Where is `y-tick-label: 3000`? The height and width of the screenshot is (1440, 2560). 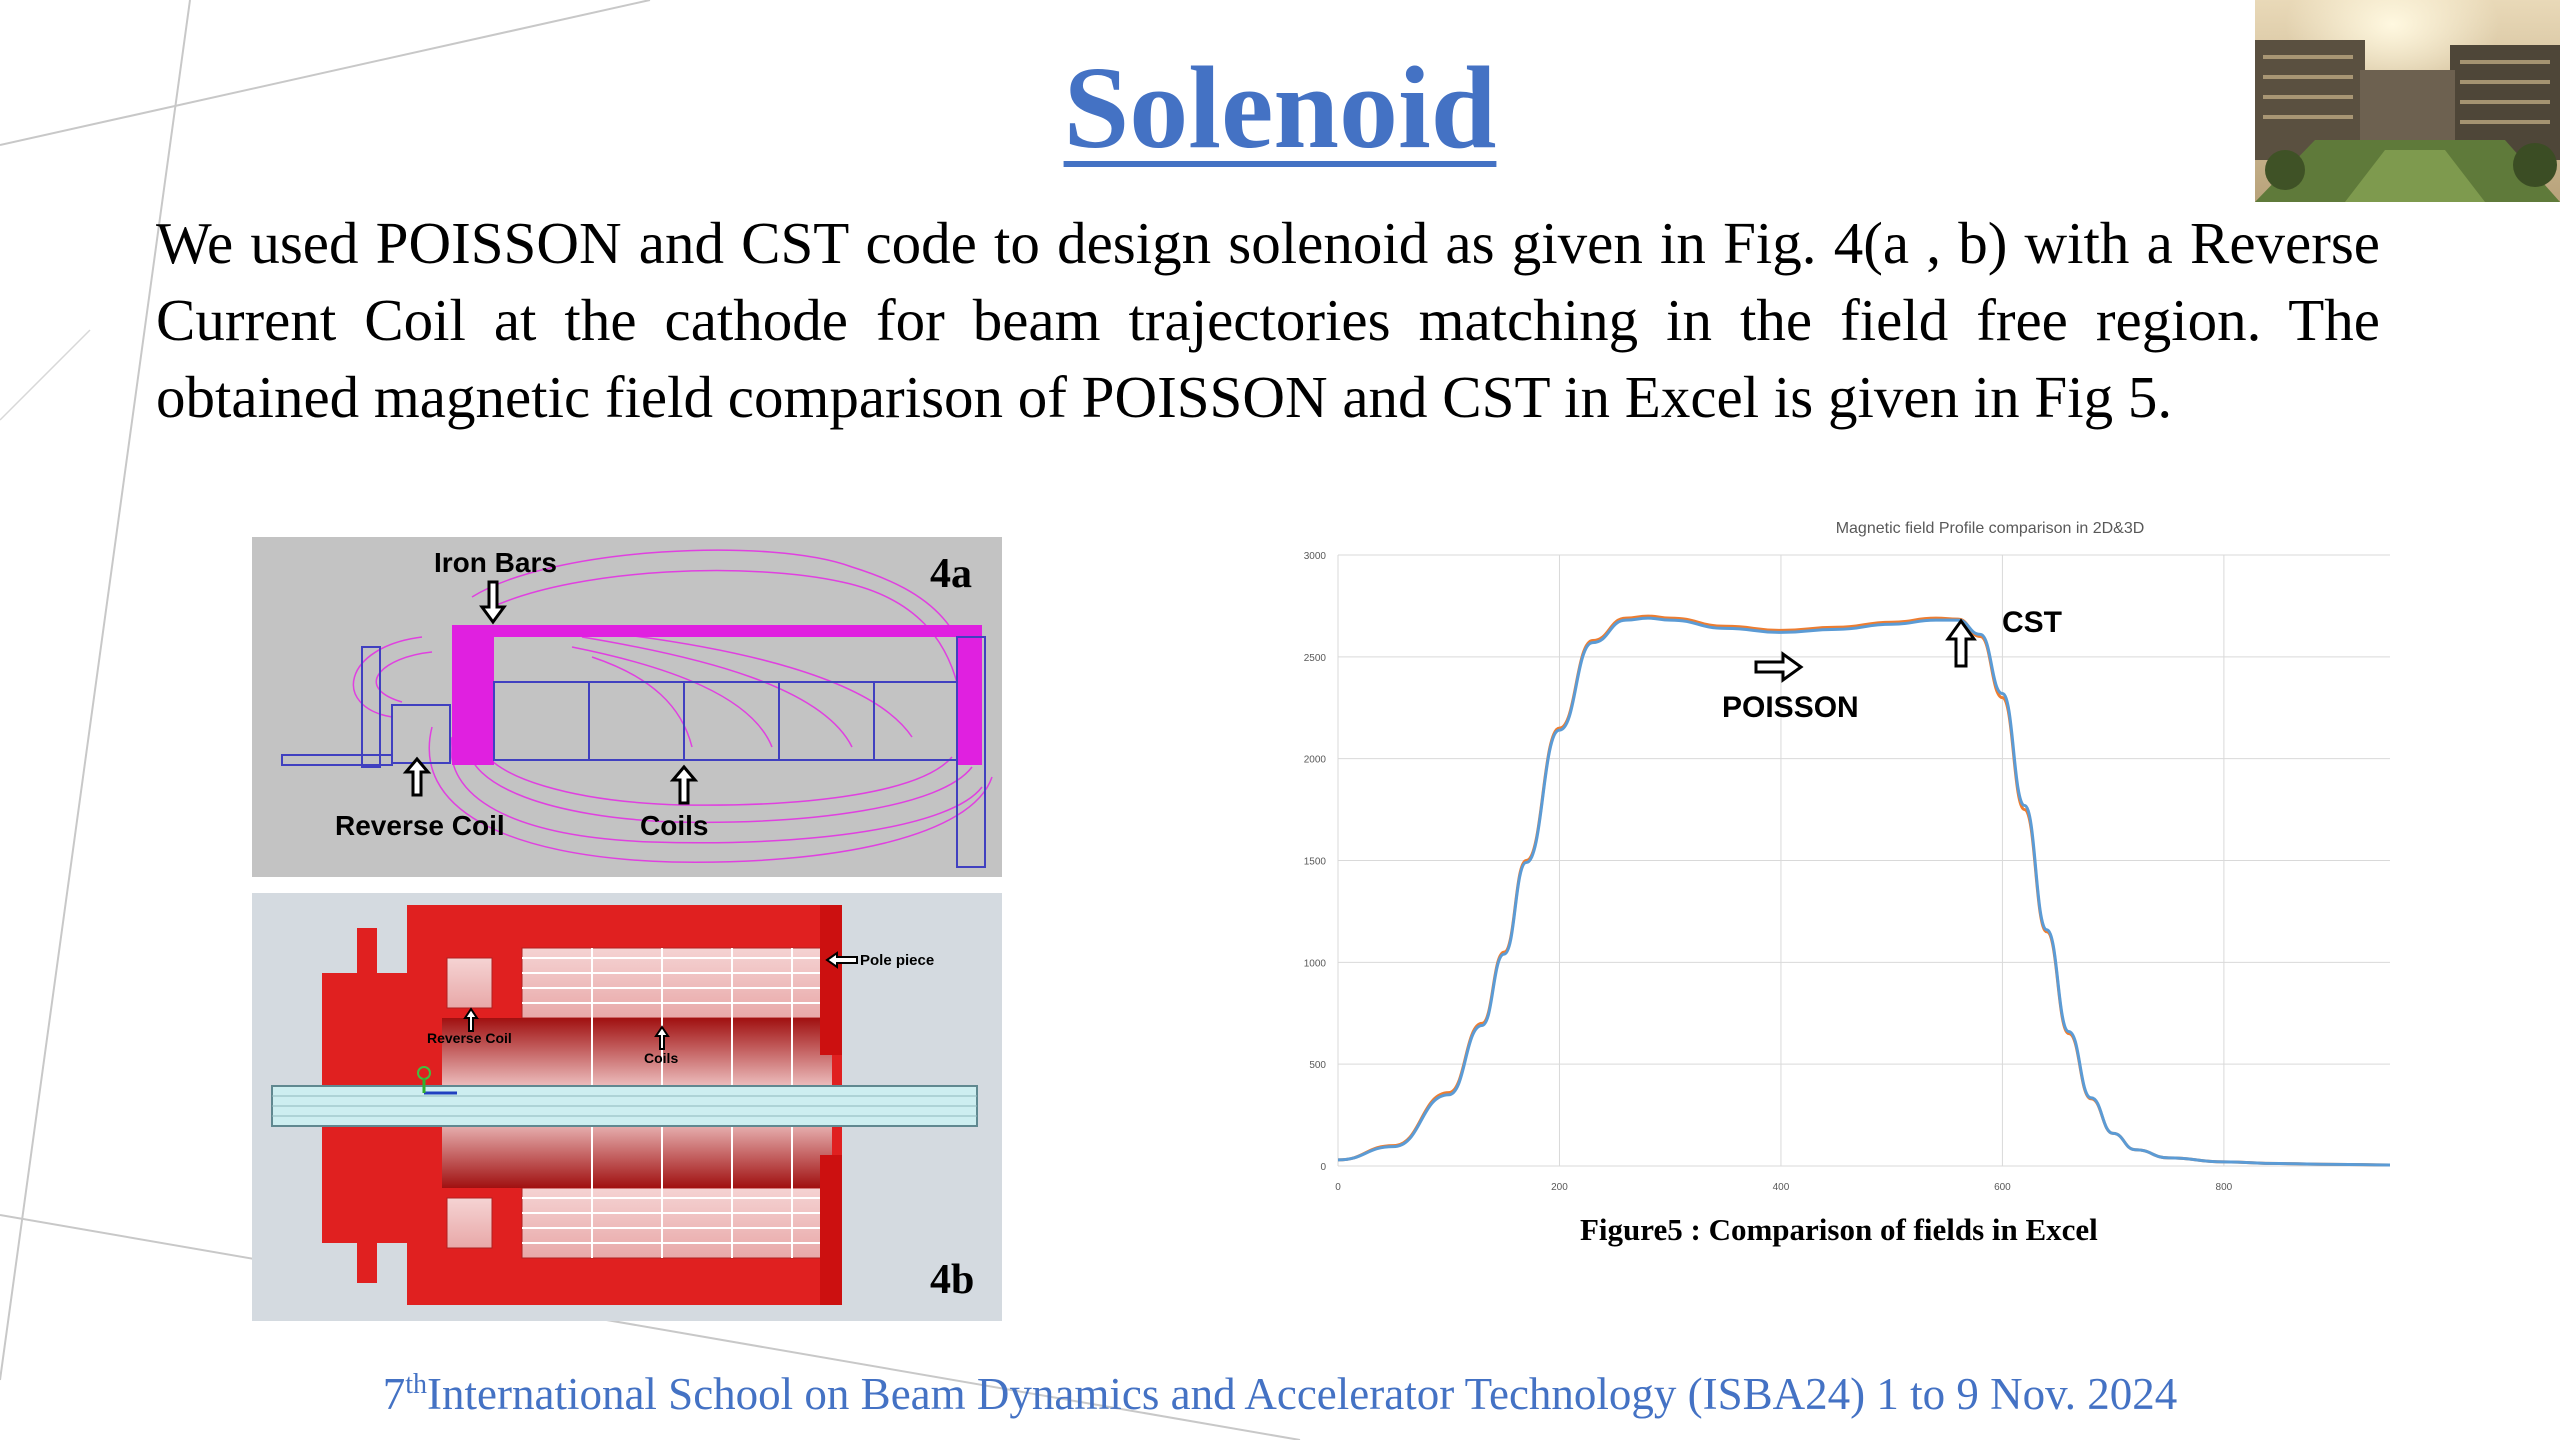 y-tick-label: 3000 is located at coordinates (1315, 556).